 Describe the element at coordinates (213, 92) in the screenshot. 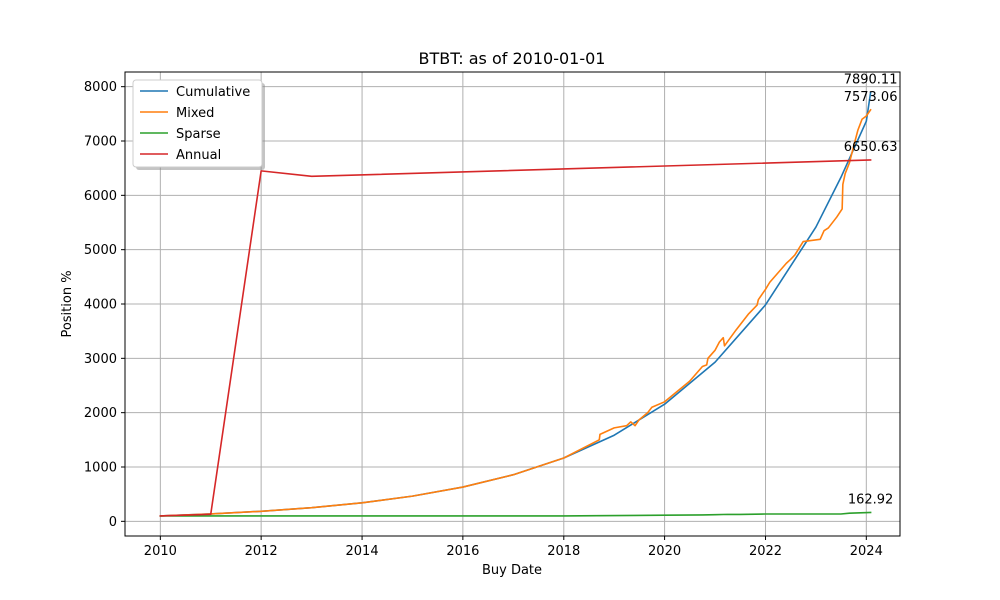

I see `legend-label-cumulative: Cumulative` at that location.